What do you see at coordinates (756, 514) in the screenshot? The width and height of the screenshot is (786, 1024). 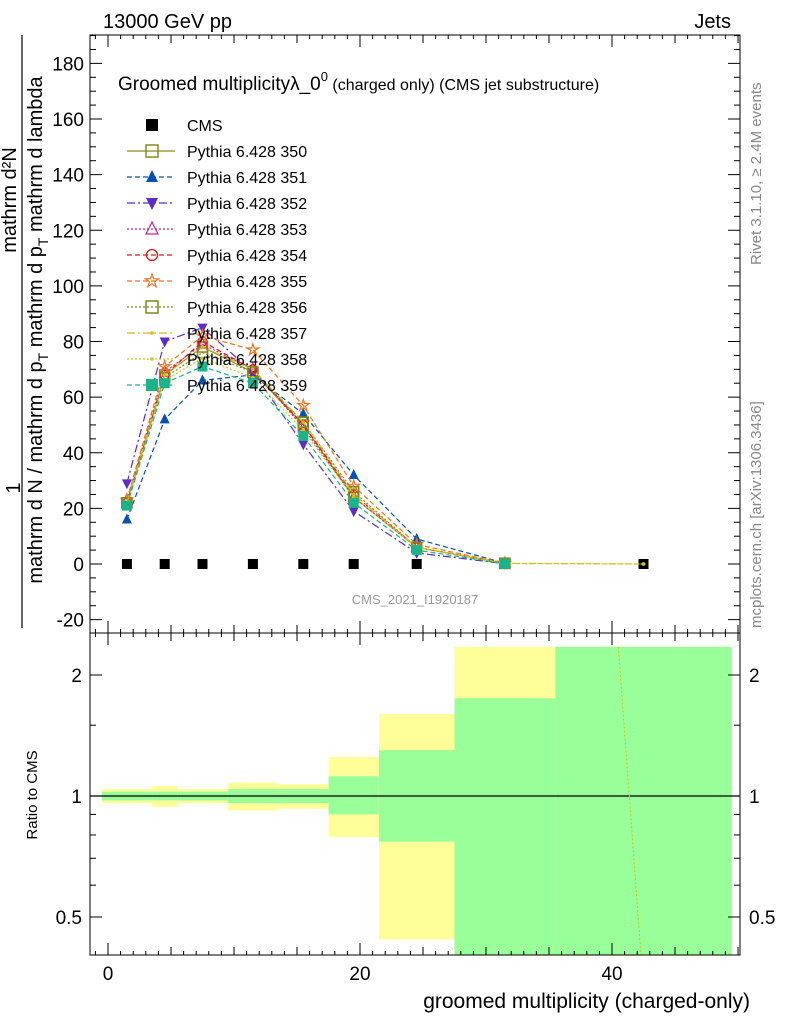 I see `mcplots-label: mcplots.cern.ch [arXiv:1306.3436]` at bounding box center [756, 514].